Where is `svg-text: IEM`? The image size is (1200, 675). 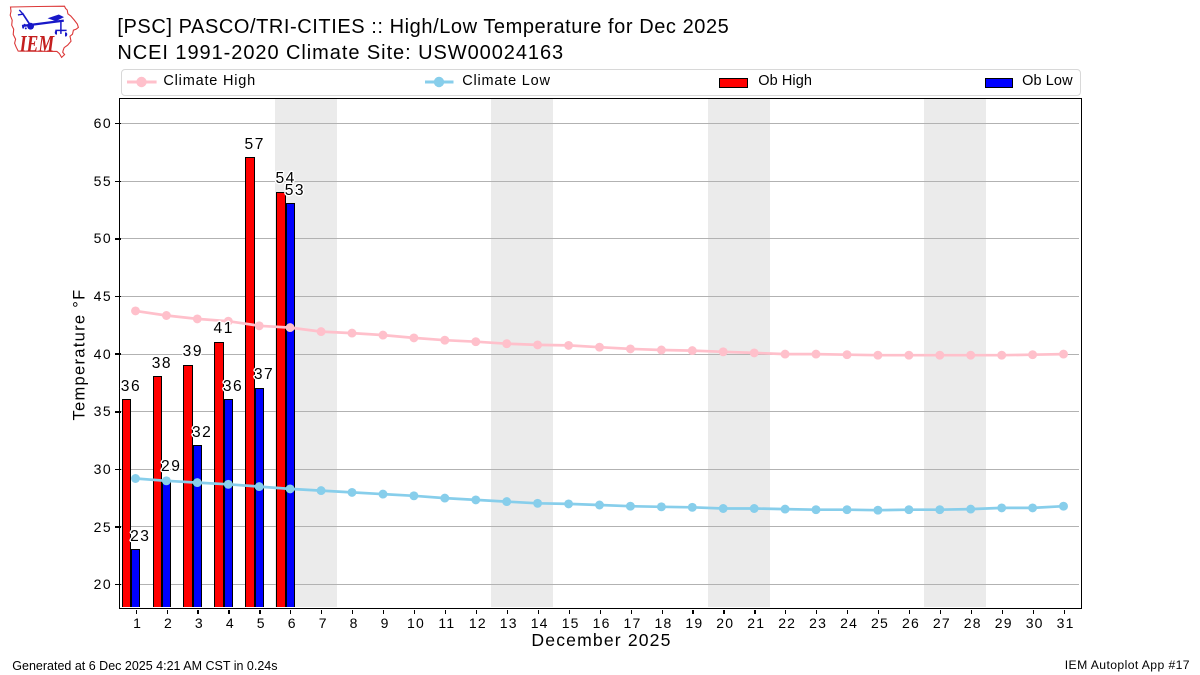
svg-text: IEM is located at coordinates (36, 43).